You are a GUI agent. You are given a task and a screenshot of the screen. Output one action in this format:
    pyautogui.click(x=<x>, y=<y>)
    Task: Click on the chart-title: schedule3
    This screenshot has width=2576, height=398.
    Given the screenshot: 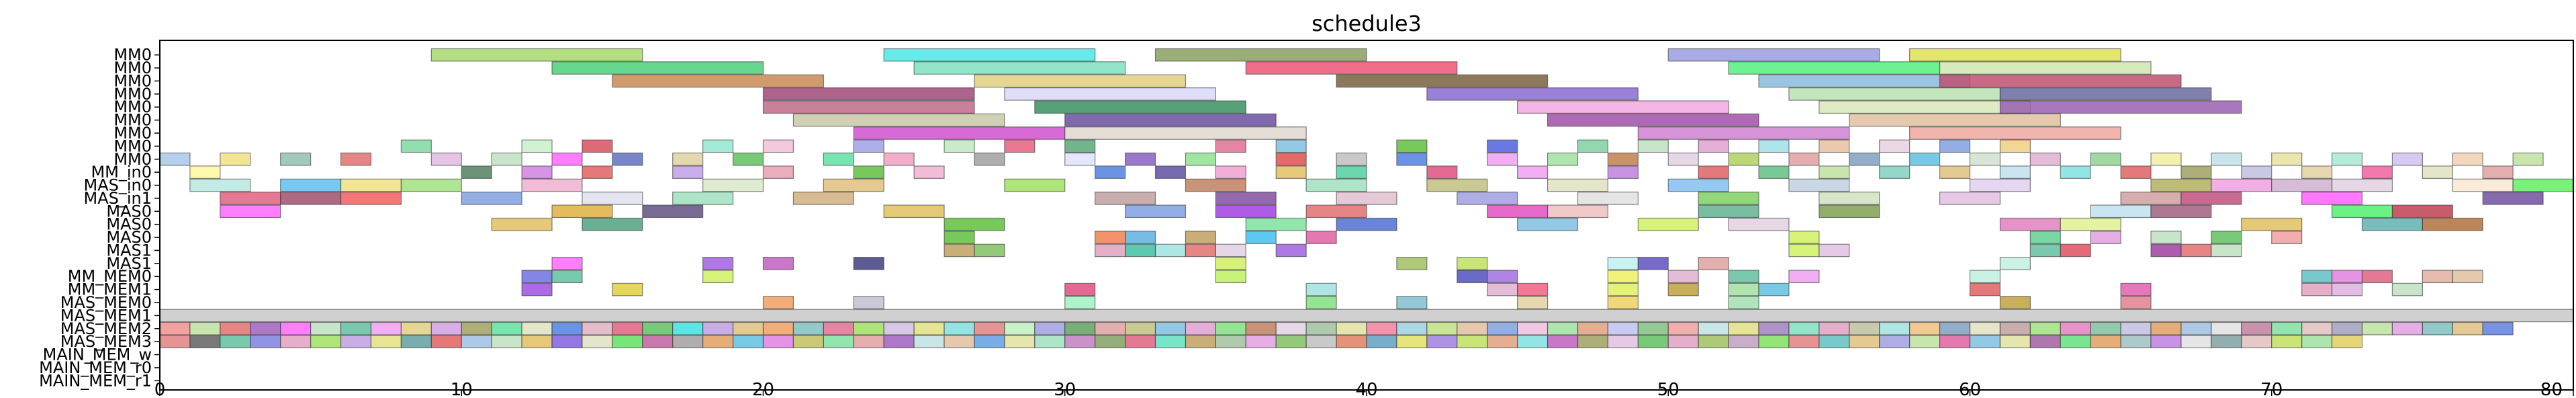 What is the action you would take?
    pyautogui.click(x=1367, y=23)
    